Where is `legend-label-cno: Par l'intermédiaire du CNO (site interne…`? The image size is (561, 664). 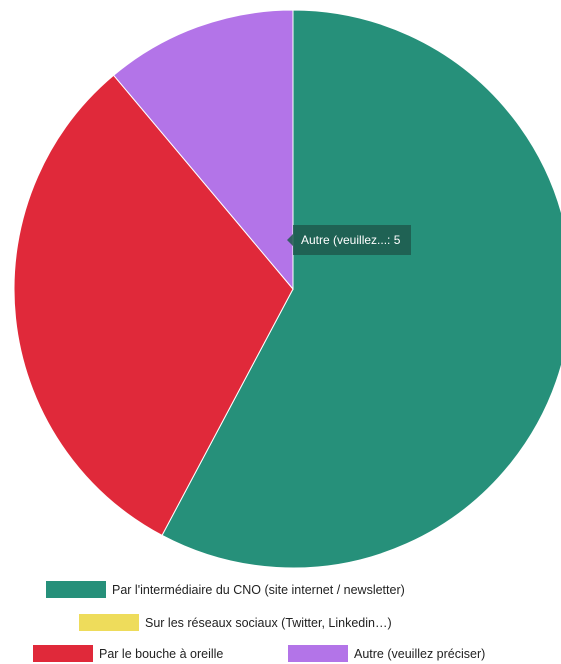
legend-label-cno: Par l'intermédiaire du CNO (site interne… is located at coordinates (258, 590).